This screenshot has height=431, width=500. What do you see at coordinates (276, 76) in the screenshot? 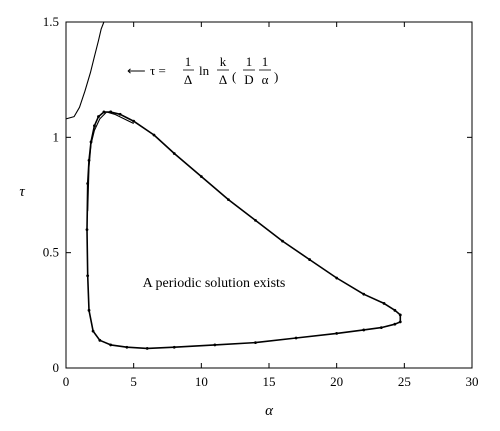
I see `formula-right-paren: )` at bounding box center [276, 76].